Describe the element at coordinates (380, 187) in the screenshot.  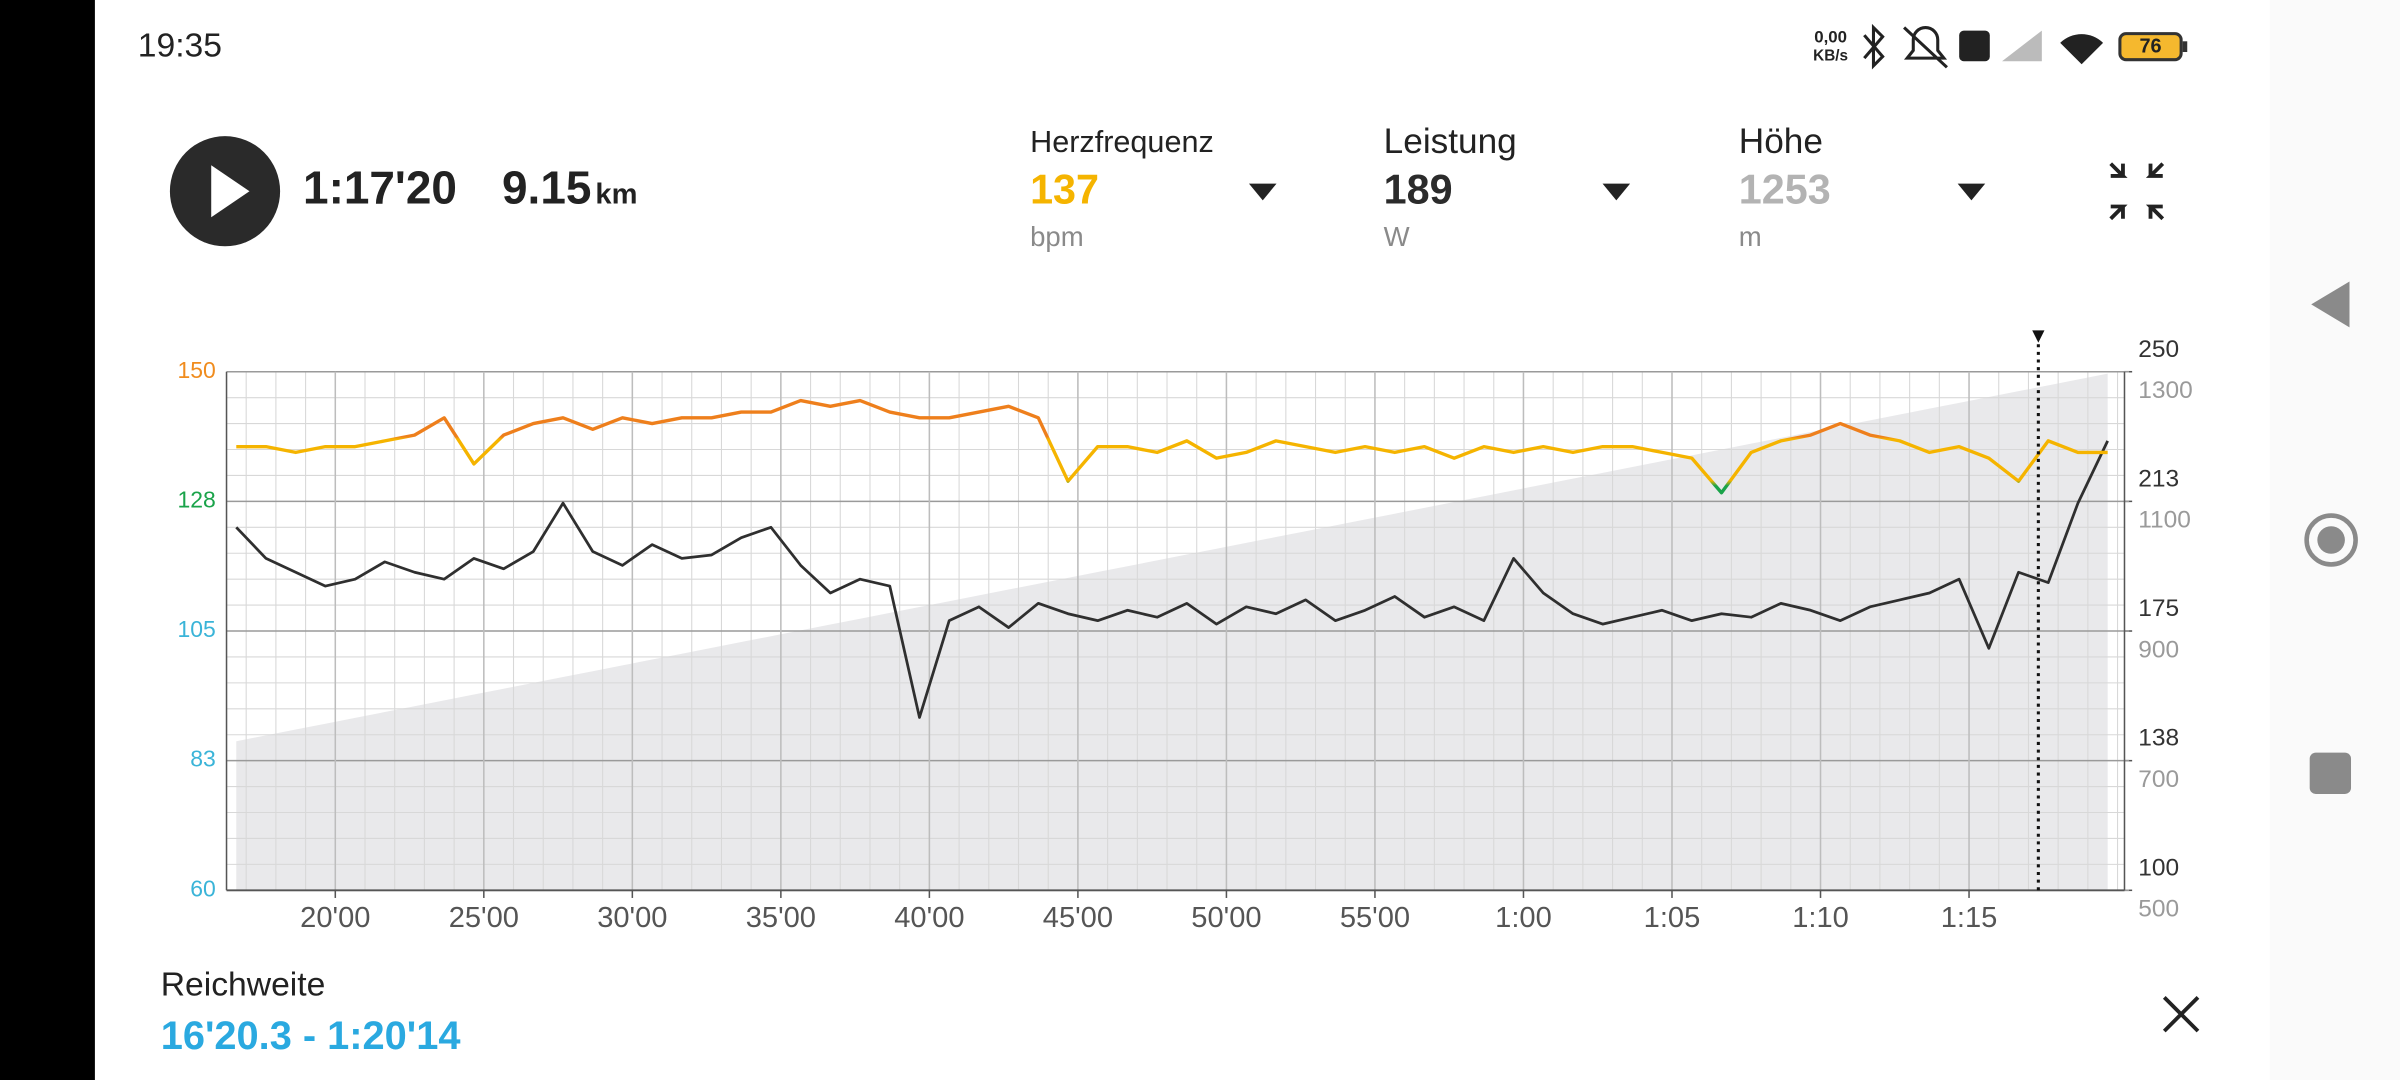
I see `elapsed-time: 1:17'20` at that location.